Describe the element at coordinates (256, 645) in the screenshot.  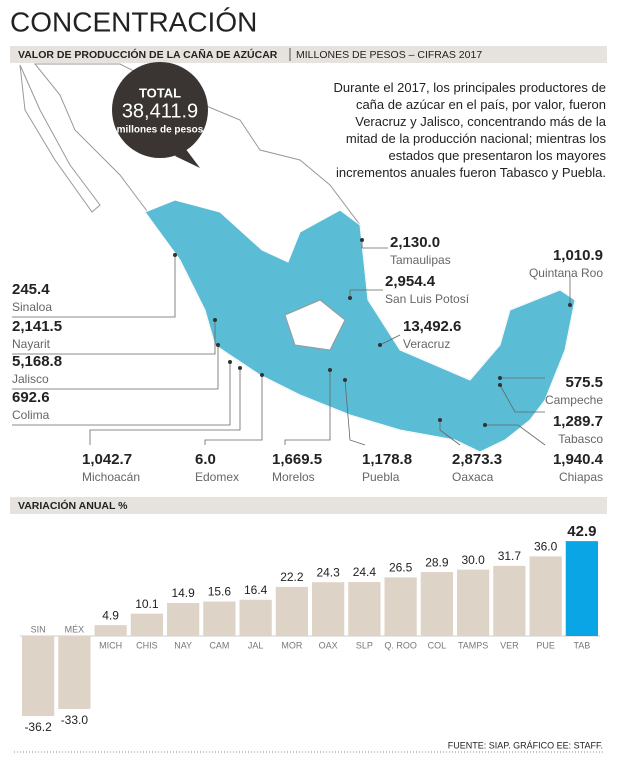
I see `x-tick-label: JAL` at that location.